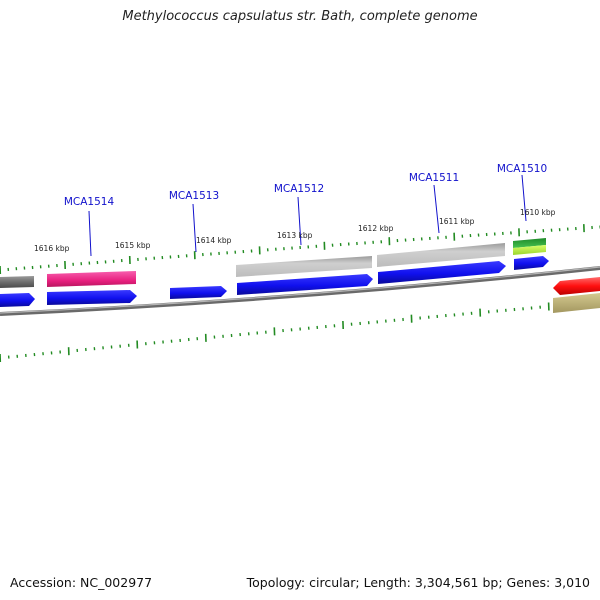 This screenshot has width=600, height=600. What do you see at coordinates (442, 272) in the screenshot?
I see `cds-feature-MCA1511` at bounding box center [442, 272].